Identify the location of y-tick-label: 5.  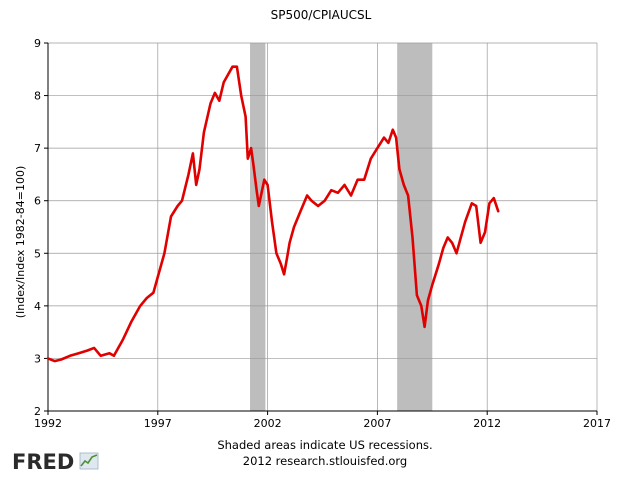
(37, 253).